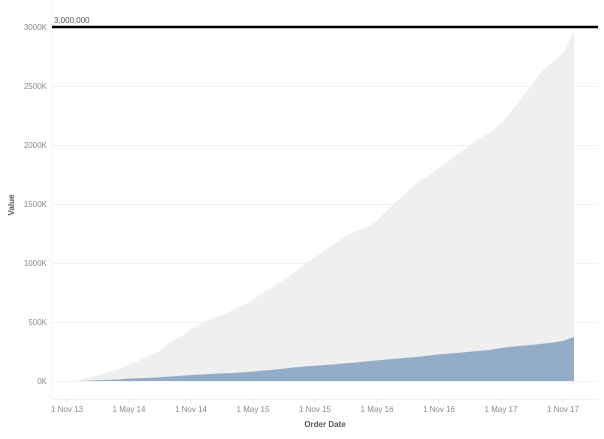  Describe the element at coordinates (42, 381) in the screenshot. I see `y-tick-label: 0K` at that location.